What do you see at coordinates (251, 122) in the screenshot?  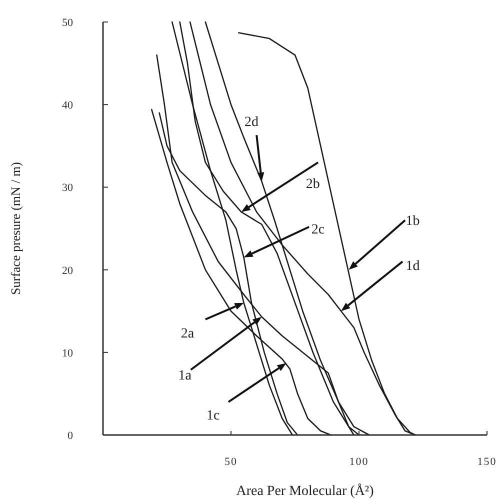 I see `annotation: 2d` at bounding box center [251, 122].